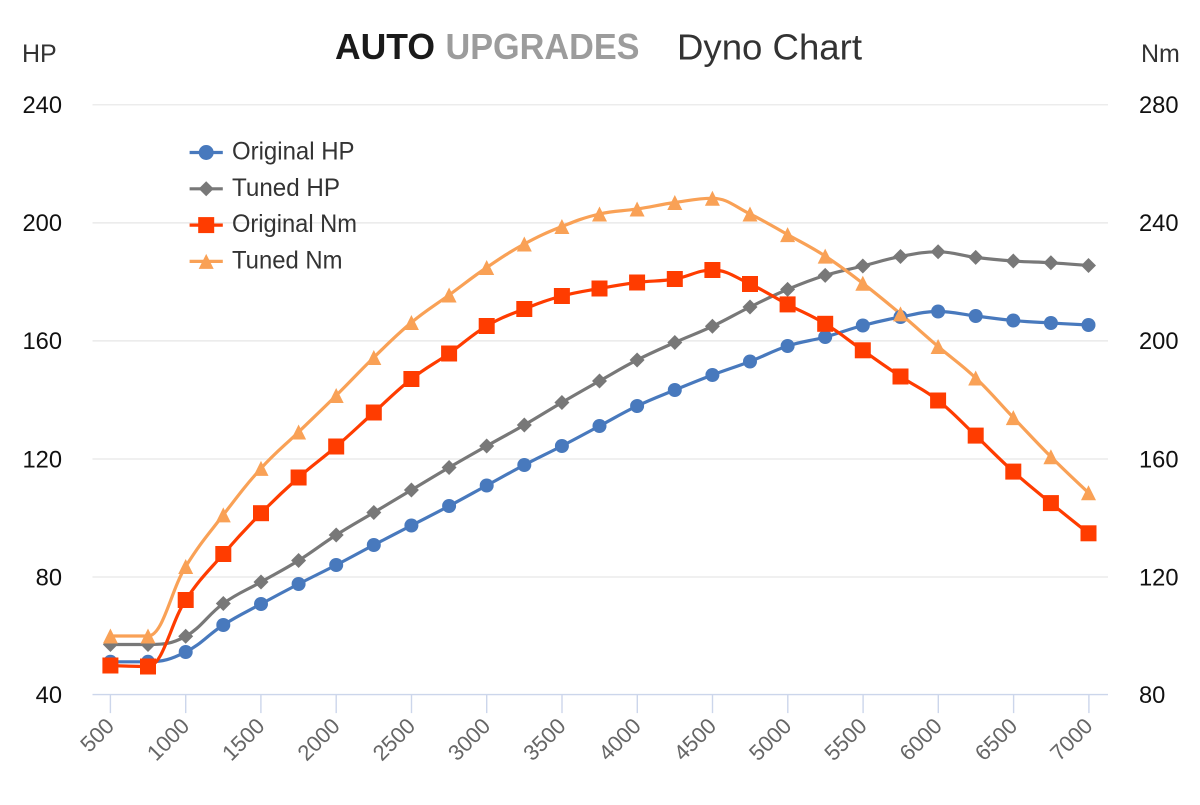 The image size is (1200, 805). What do you see at coordinates (543, 46) in the screenshot?
I see `svg-text: UPGRADES` at bounding box center [543, 46].